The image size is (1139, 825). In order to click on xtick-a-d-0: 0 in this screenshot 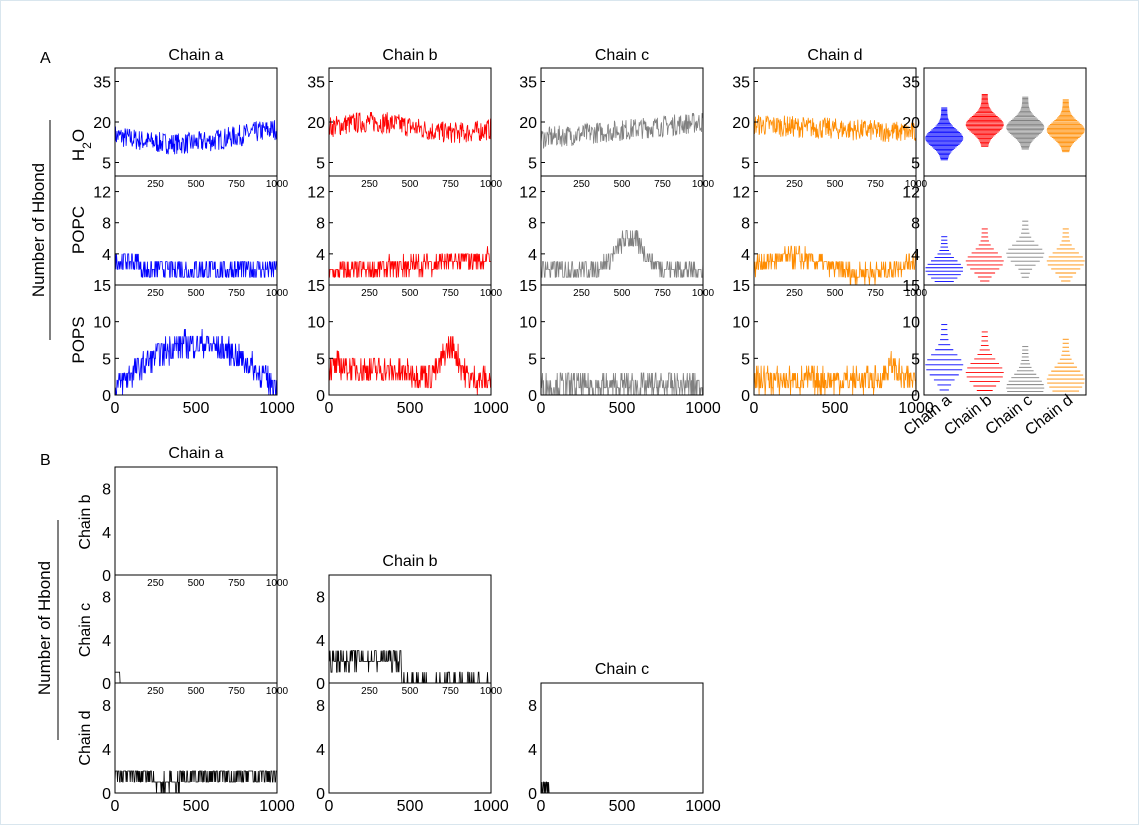, I will do `click(754, 408)`.